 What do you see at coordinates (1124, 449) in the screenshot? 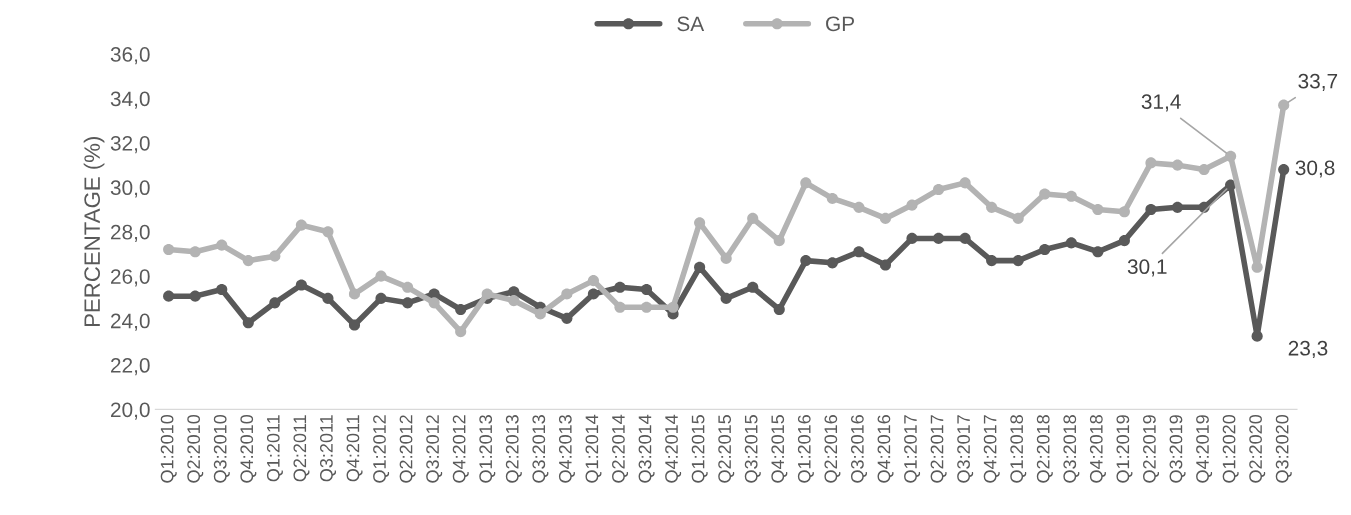
I see `x-tick-label: Q1:2019` at bounding box center [1124, 449].